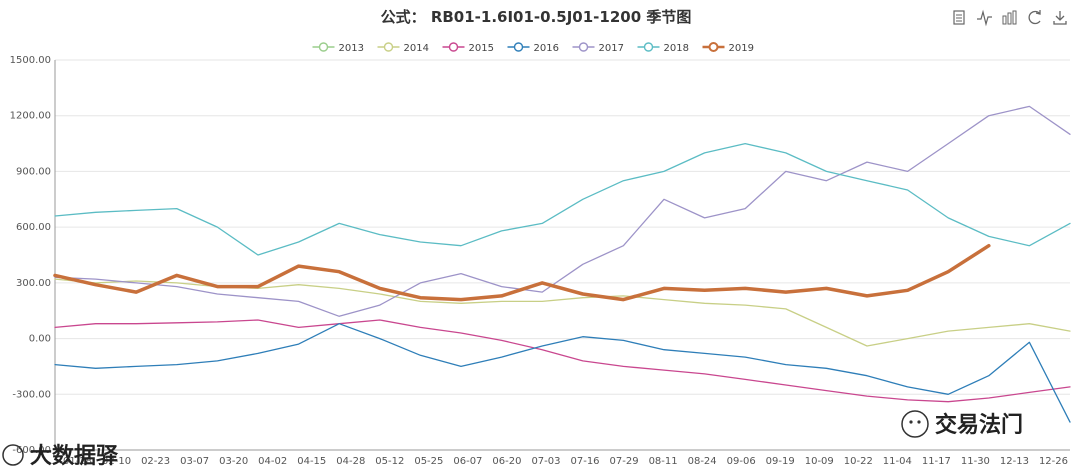  What do you see at coordinates (233, 461) in the screenshot?
I see `x-tick-label: 03-20` at bounding box center [233, 461].